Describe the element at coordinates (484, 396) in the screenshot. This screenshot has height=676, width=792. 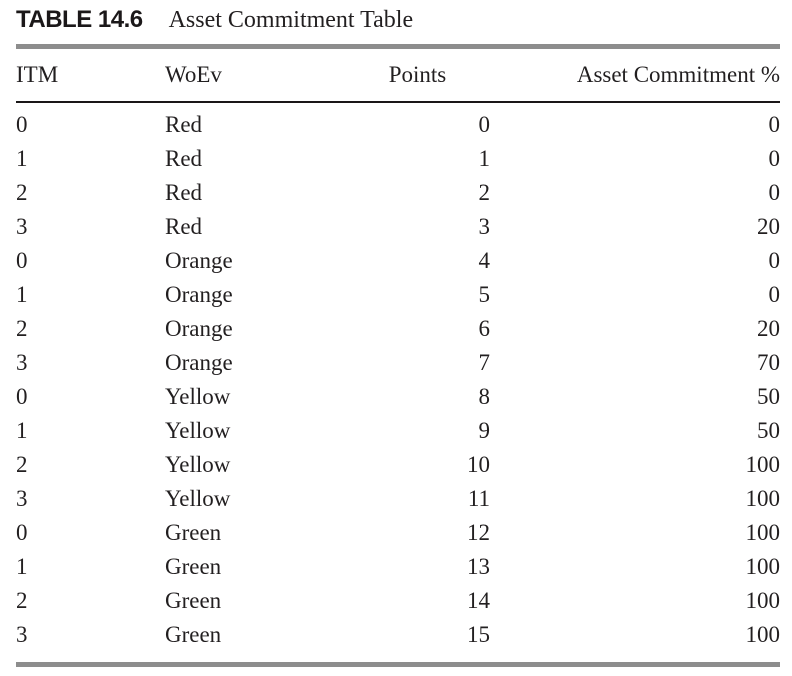
I see `table-cell: 8` at that location.